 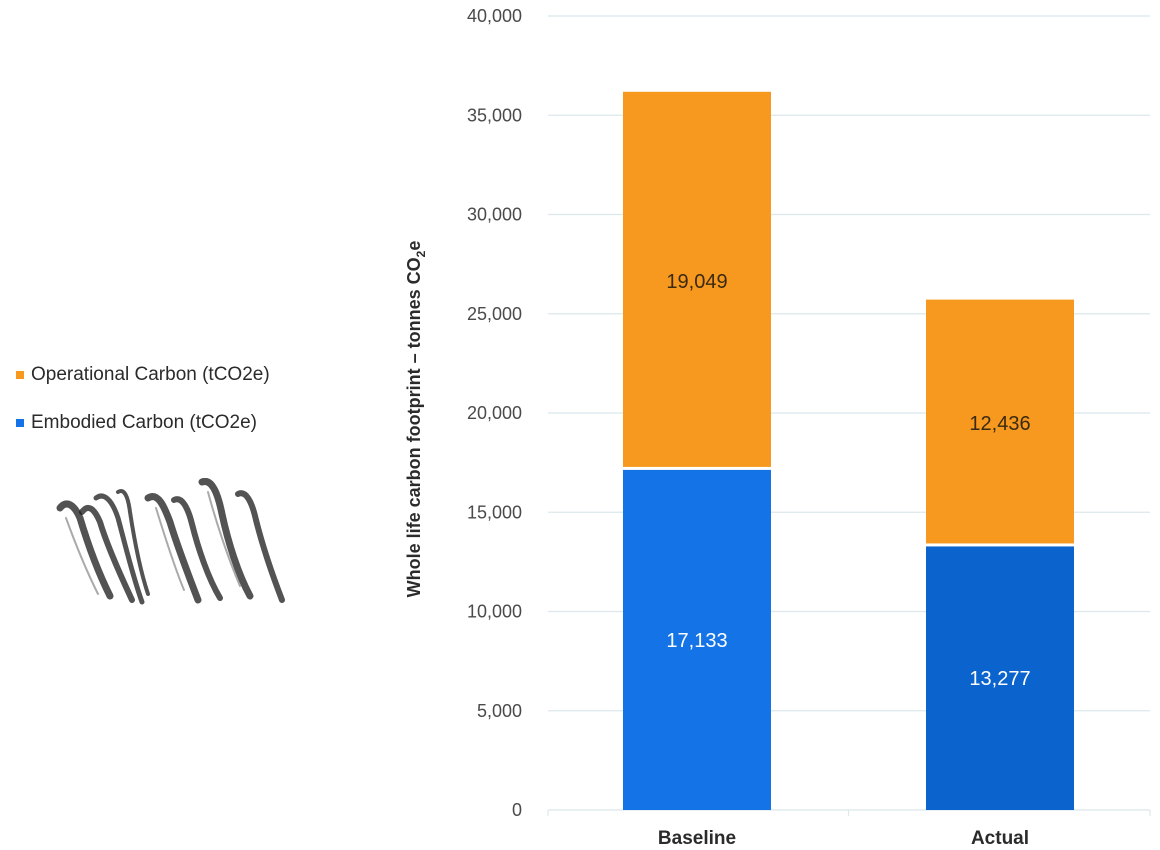 I want to click on category-label: Actual, so click(x=1000, y=838).